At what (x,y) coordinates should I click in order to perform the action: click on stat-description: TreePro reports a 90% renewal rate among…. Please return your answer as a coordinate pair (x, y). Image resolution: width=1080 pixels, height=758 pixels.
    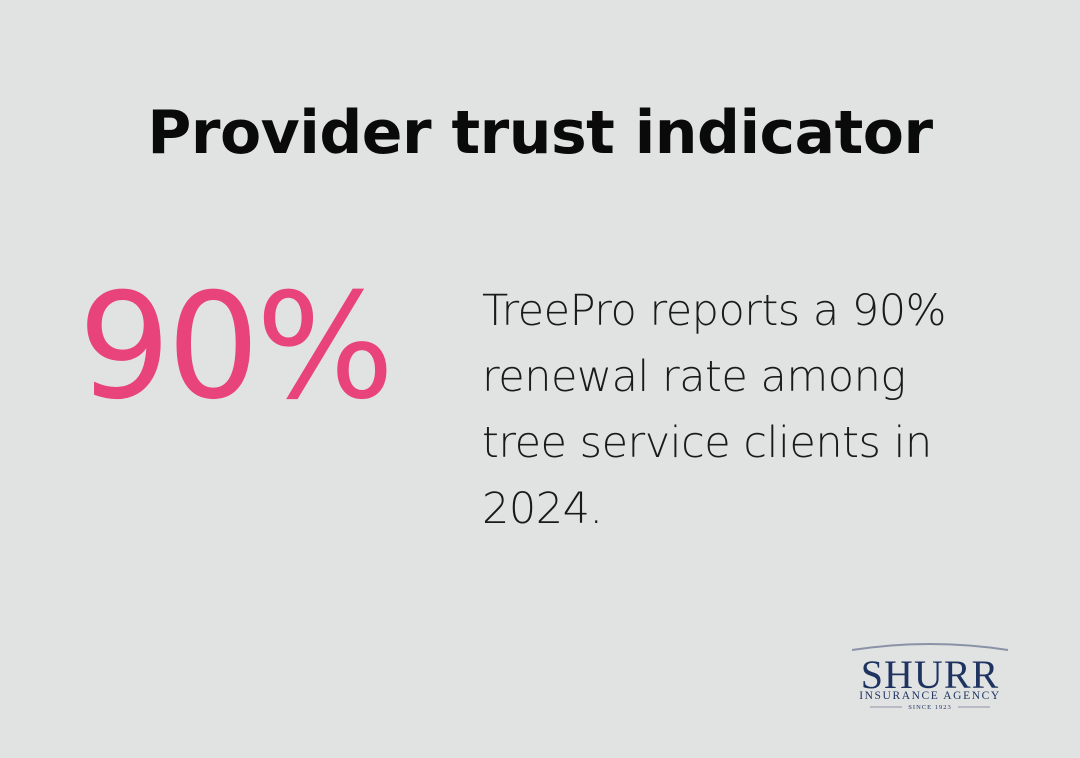
    Looking at the image, I should click on (714, 410).